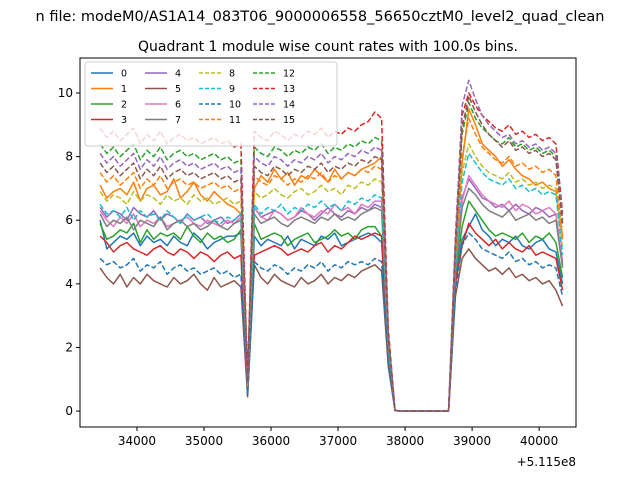 Image resolution: width=640 pixels, height=480 pixels. What do you see at coordinates (69, 347) in the screenshot?
I see `y-tick-label: 2` at bounding box center [69, 347].